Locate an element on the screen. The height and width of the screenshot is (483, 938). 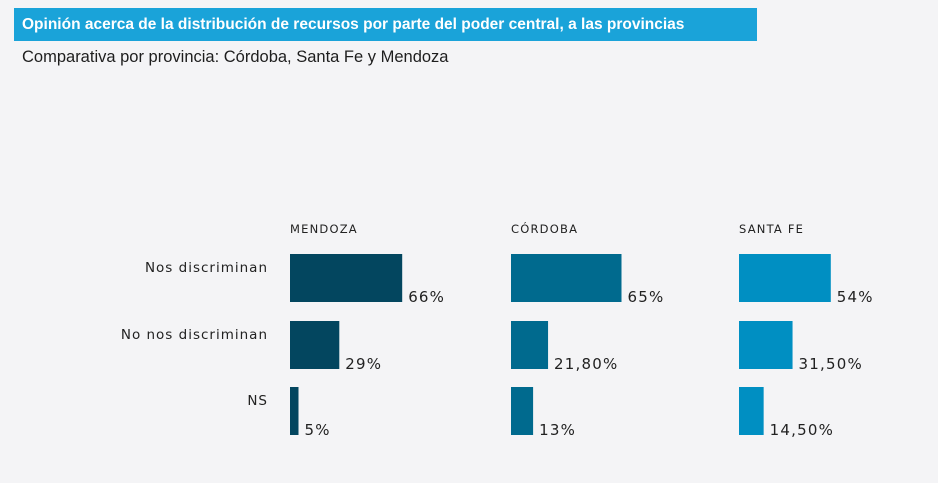
series-label: MENDOZA is located at coordinates (324, 229).